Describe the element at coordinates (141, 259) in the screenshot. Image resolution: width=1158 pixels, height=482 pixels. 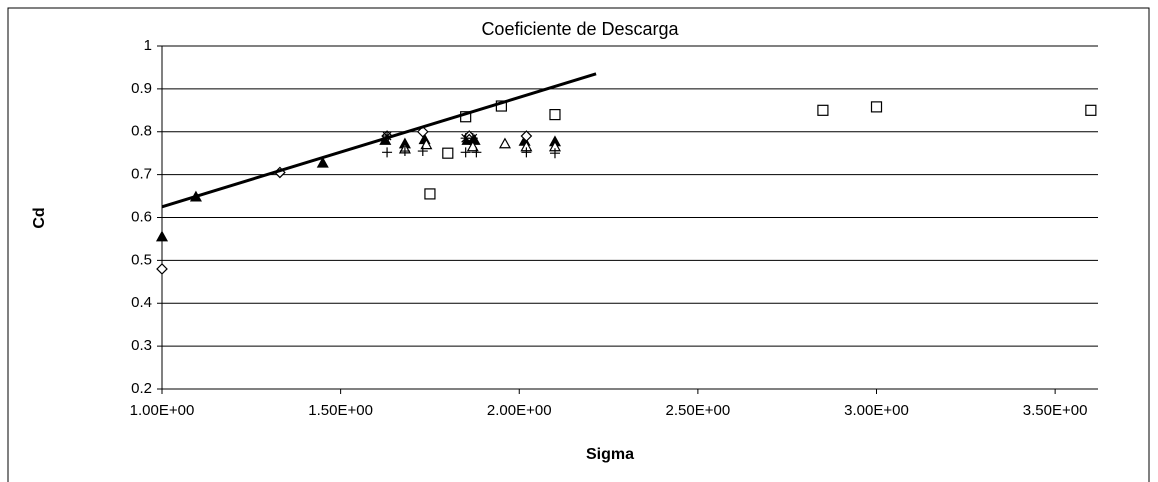
I see `y-tick-label: 0.5` at that location.